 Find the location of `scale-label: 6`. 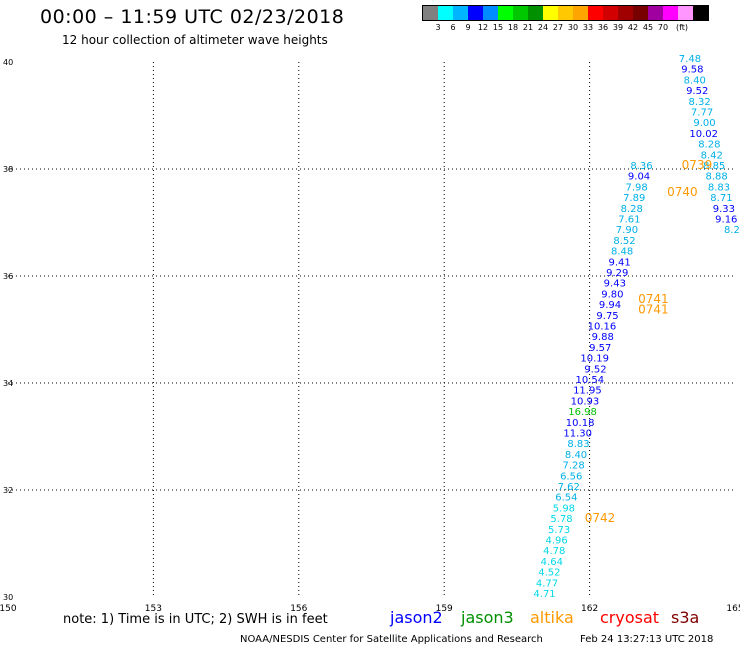

scale-label: 6 is located at coordinates (453, 27).